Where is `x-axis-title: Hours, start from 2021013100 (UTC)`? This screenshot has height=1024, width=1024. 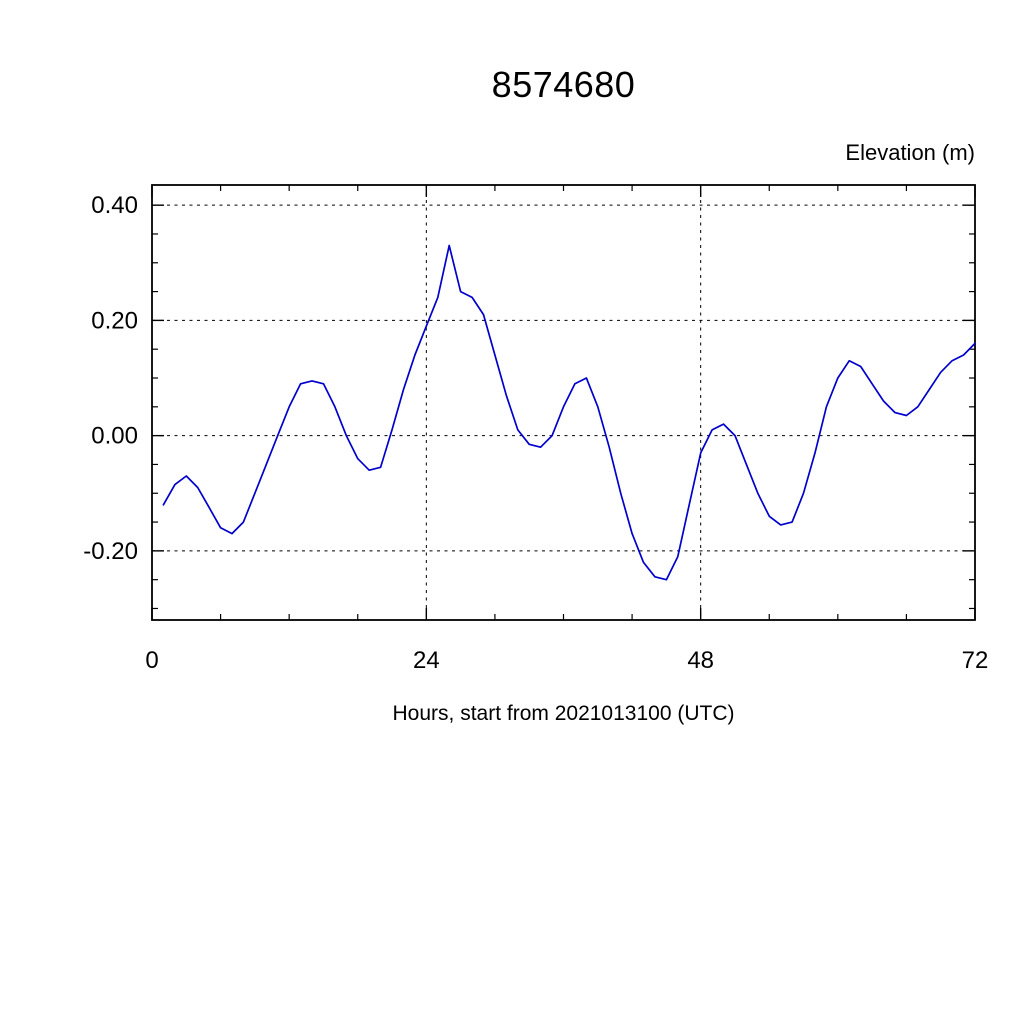
x-axis-title: Hours, start from 2021013100 (UTC) is located at coordinates (563, 713).